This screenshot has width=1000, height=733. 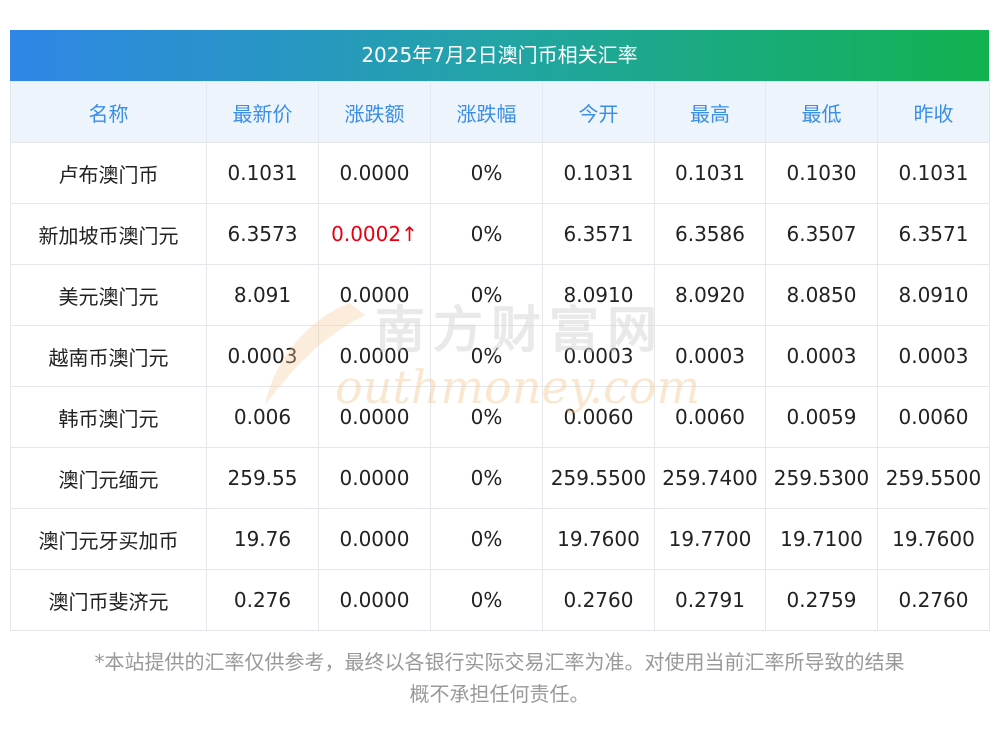 What do you see at coordinates (262, 417) in the screenshot?
I see `cell-latest: 0.006` at bounding box center [262, 417].